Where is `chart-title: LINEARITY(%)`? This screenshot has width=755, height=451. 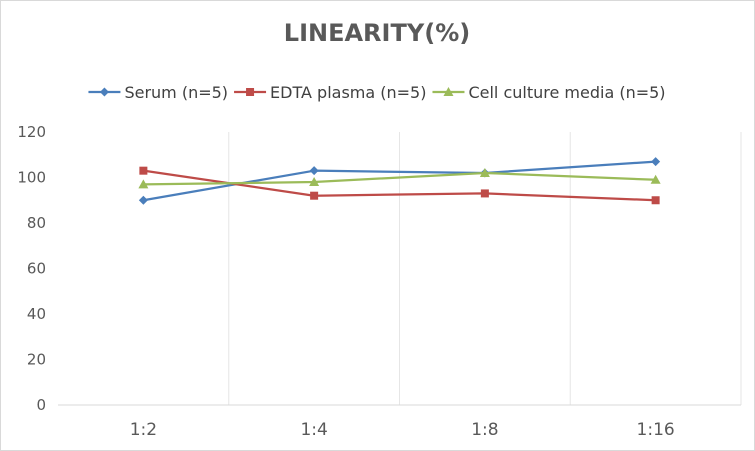
chart-title: LINEARITY(%) is located at coordinates (377, 33).